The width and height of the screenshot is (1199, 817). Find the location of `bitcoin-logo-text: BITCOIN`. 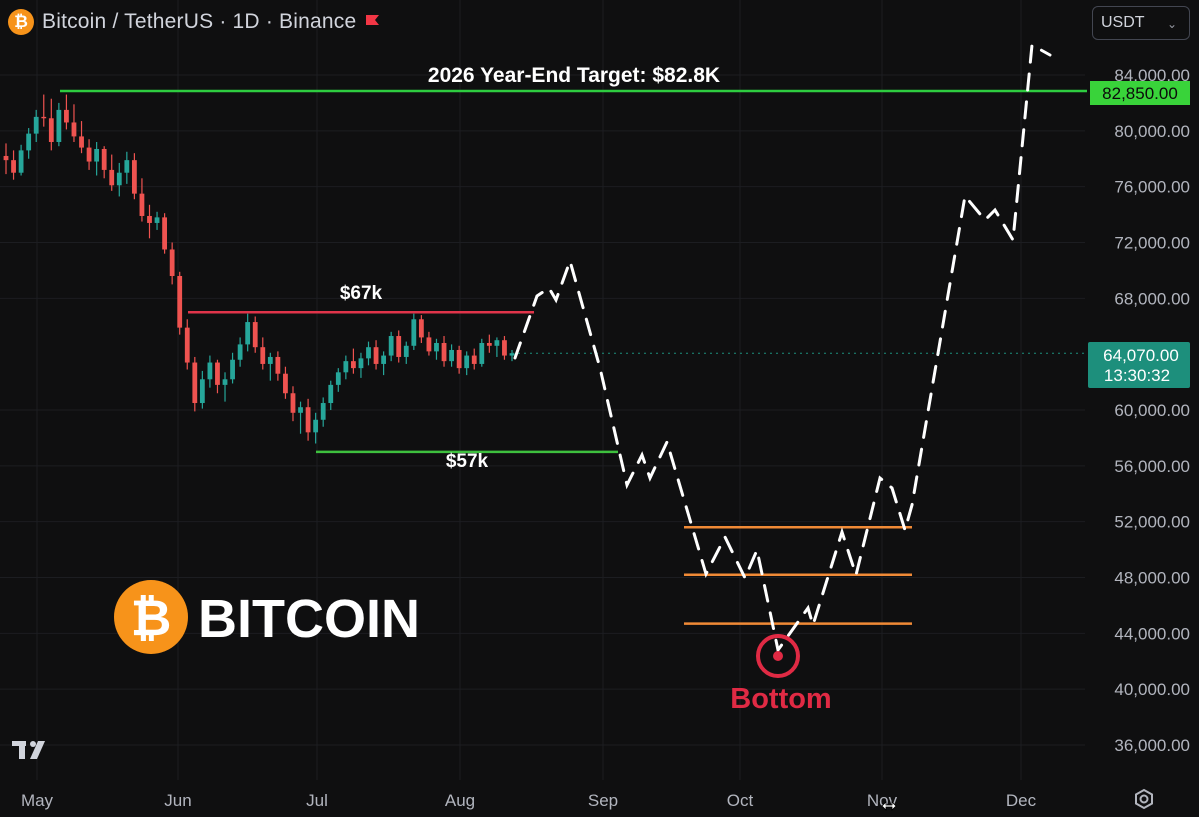

bitcoin-logo-text: BITCOIN is located at coordinates (309, 619).